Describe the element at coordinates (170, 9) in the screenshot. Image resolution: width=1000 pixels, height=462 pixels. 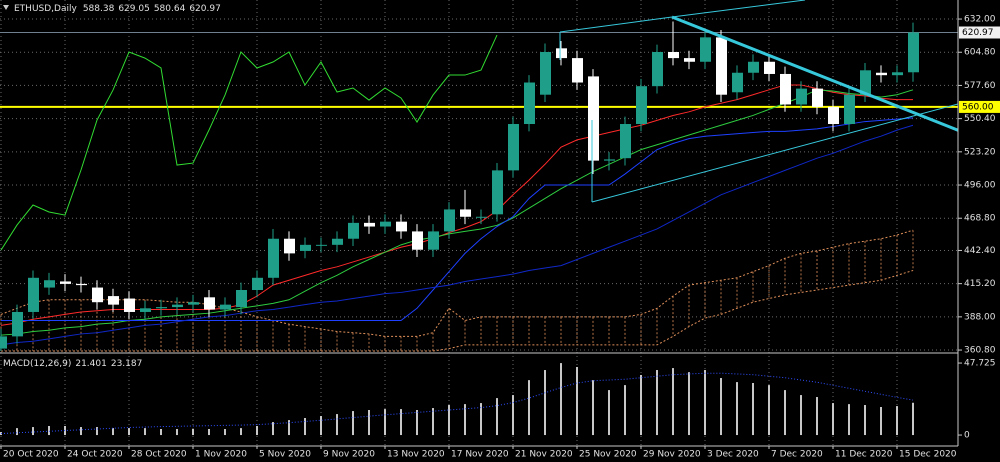
I see `ohlc-value: 580.64` at that location.